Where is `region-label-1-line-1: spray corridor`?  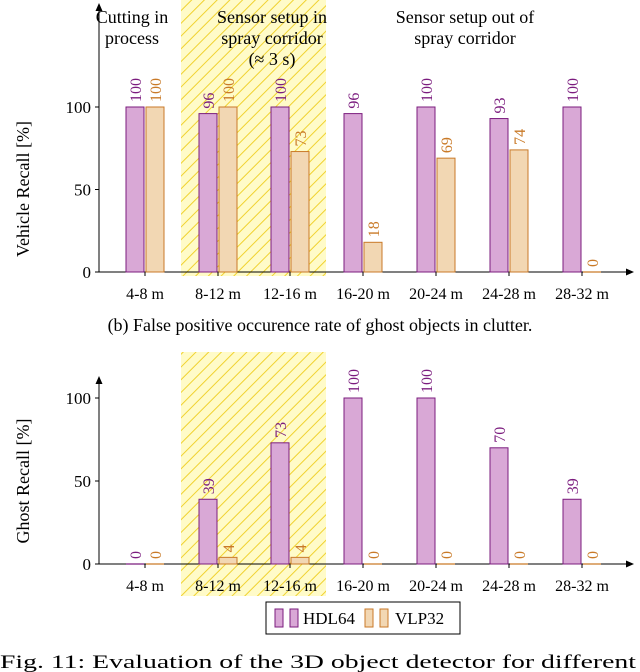 region-label-1-line-1: spray corridor is located at coordinates (271, 38).